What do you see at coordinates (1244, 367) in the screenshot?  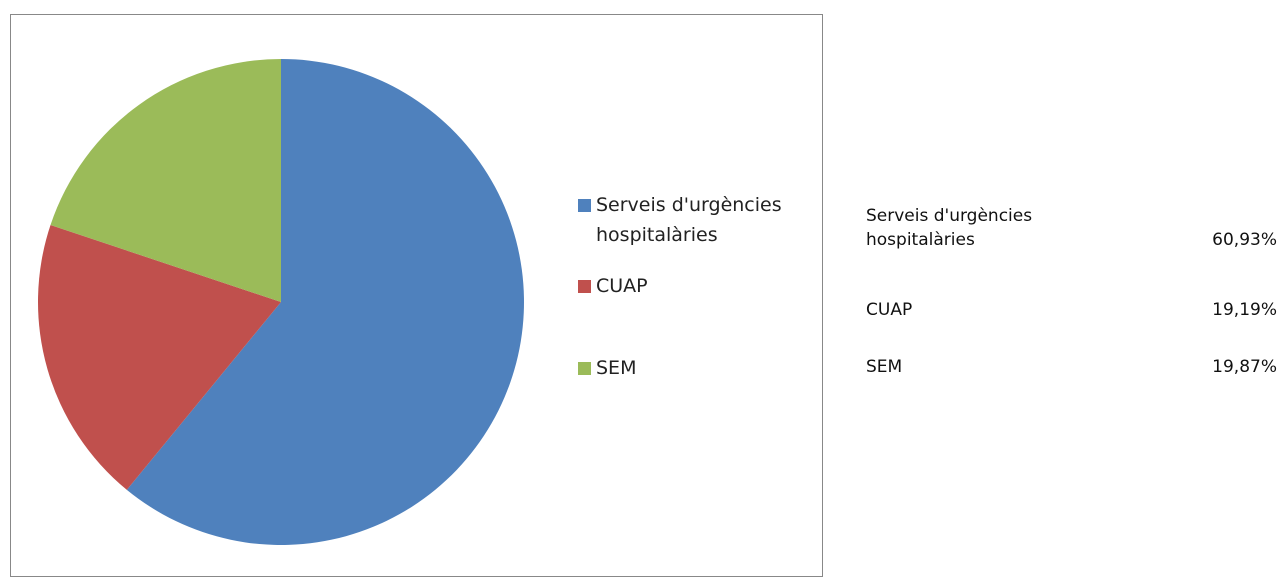 I see `table-value: 19,87%` at bounding box center [1244, 367].